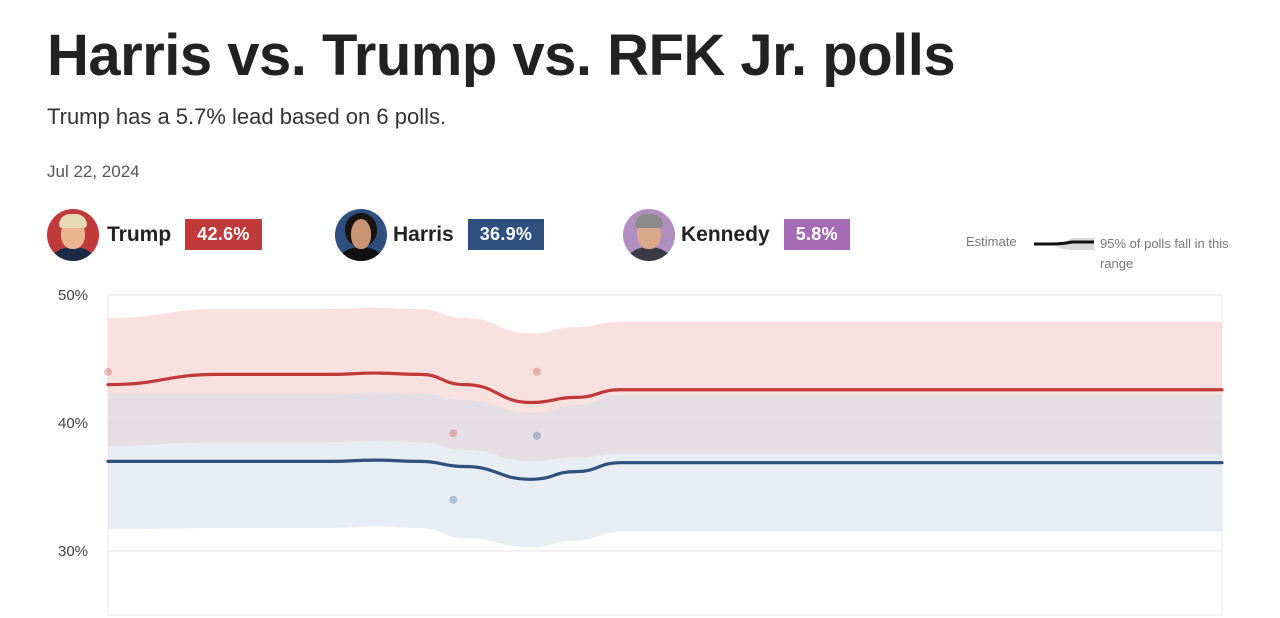 The image size is (1280, 618). Describe the element at coordinates (73, 295) in the screenshot. I see `y-tick-label: 50%` at that location.